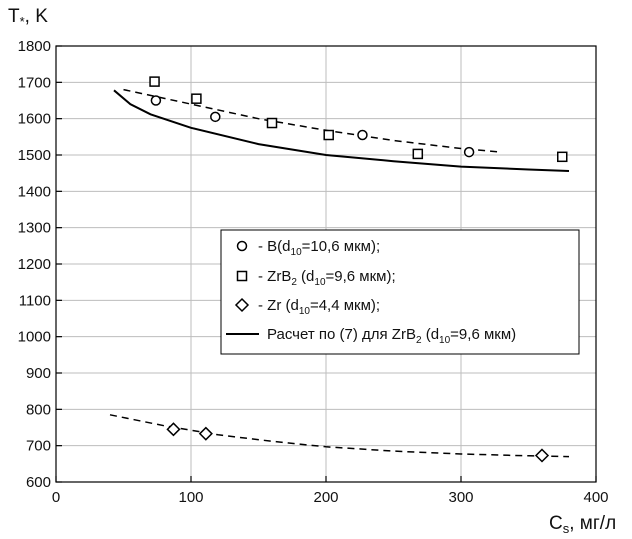 The image size is (632, 539). I want to click on legend-entry-b: - B(d10=10,6 мкм);, so click(319, 248).